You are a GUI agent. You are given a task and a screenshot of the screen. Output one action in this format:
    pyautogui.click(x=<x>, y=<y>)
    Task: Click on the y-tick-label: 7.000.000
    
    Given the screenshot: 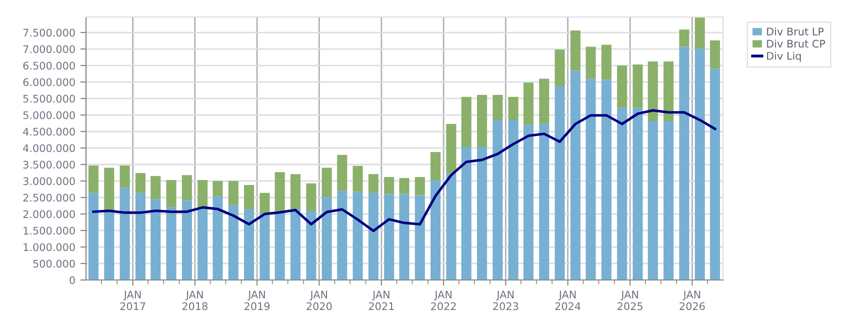 What is the action you would take?
    pyautogui.click(x=49, y=49)
    